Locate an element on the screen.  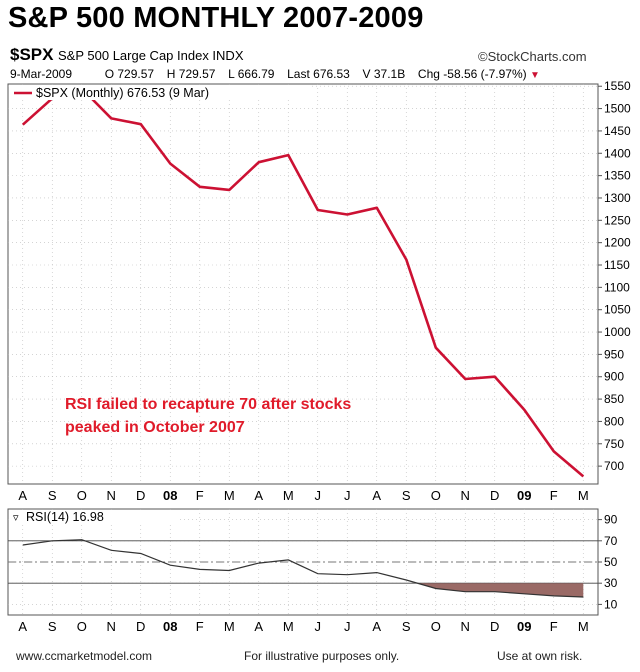
quote-volume: V 37.1B is located at coordinates (384, 74).